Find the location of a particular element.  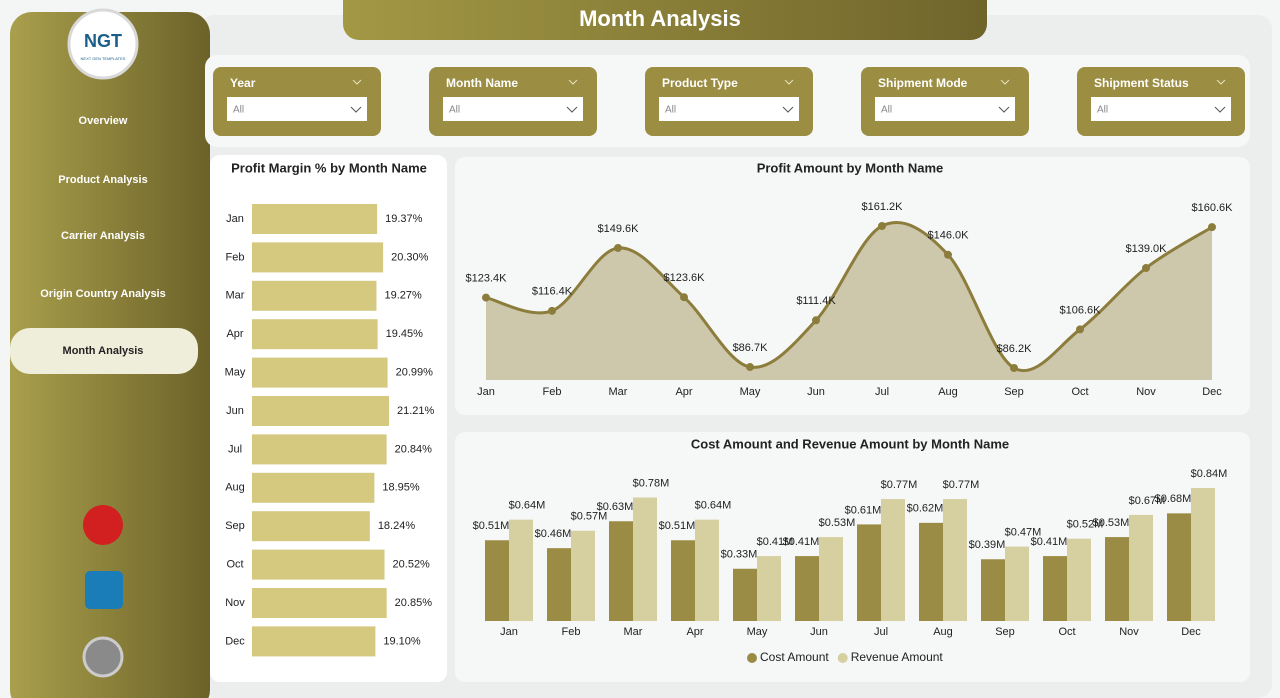

y-tick-label: Oct is located at coordinates (234, 565).